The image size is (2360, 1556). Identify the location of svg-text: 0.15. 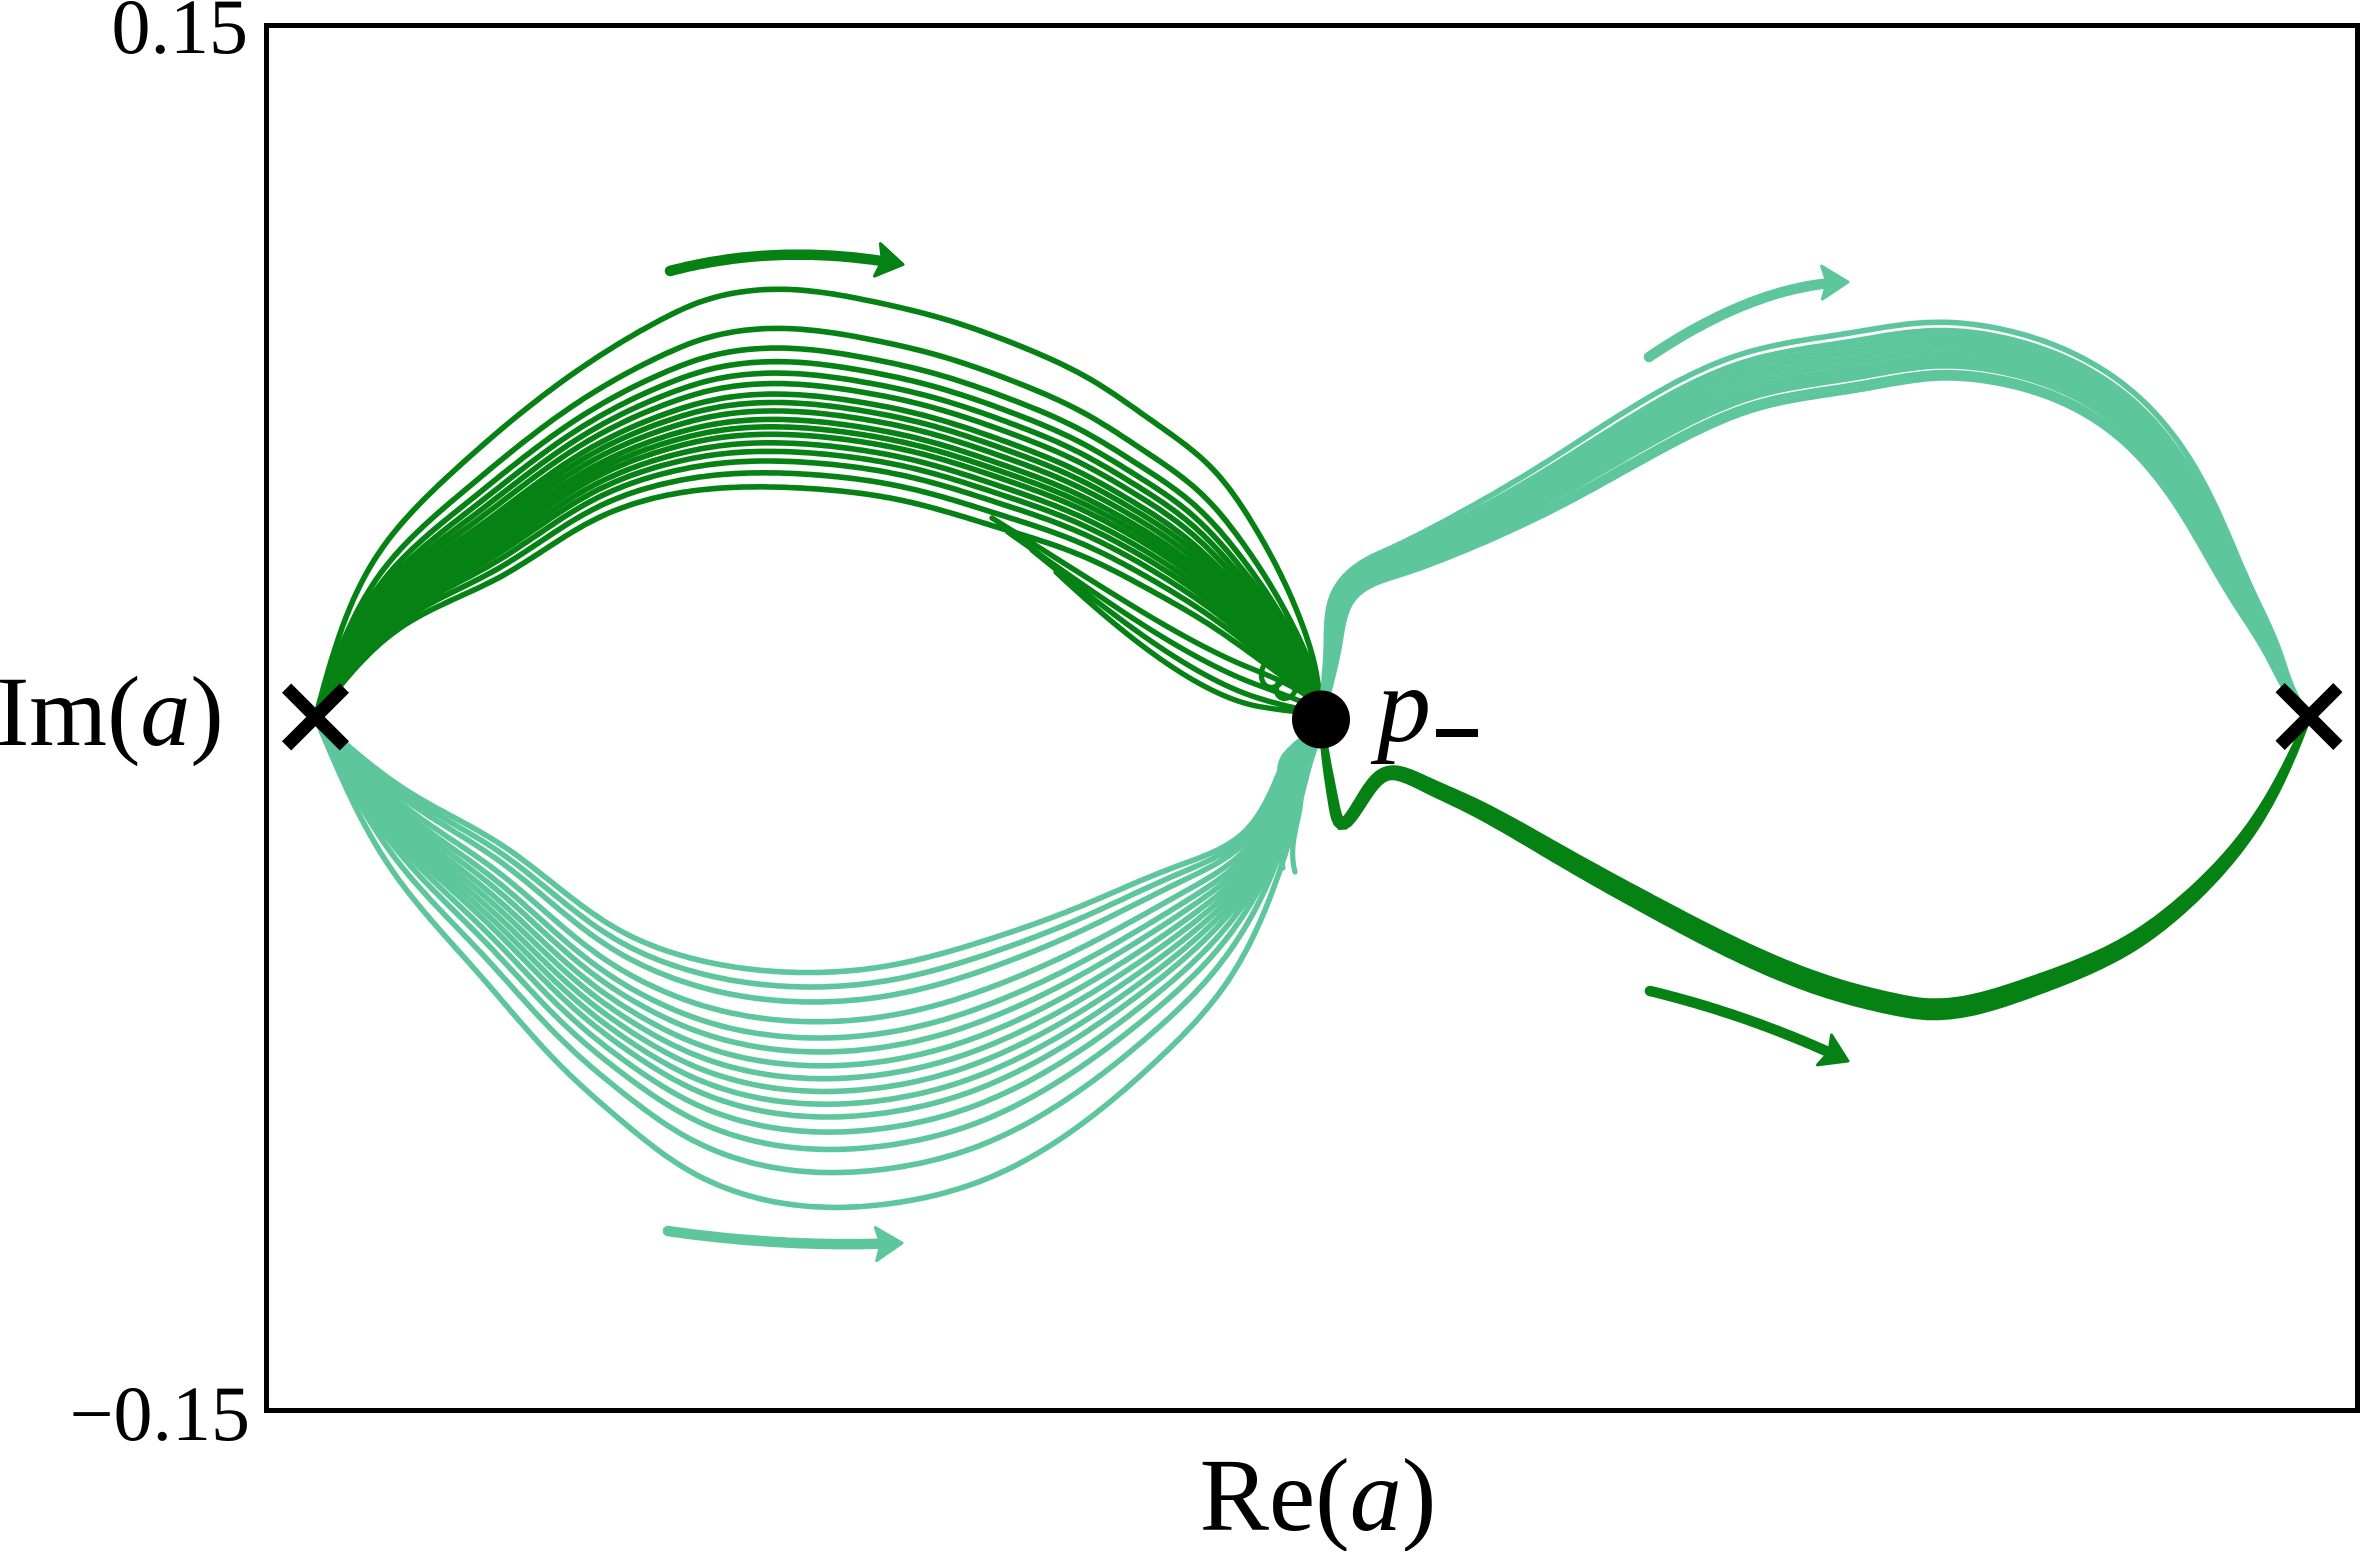
(180, 35).